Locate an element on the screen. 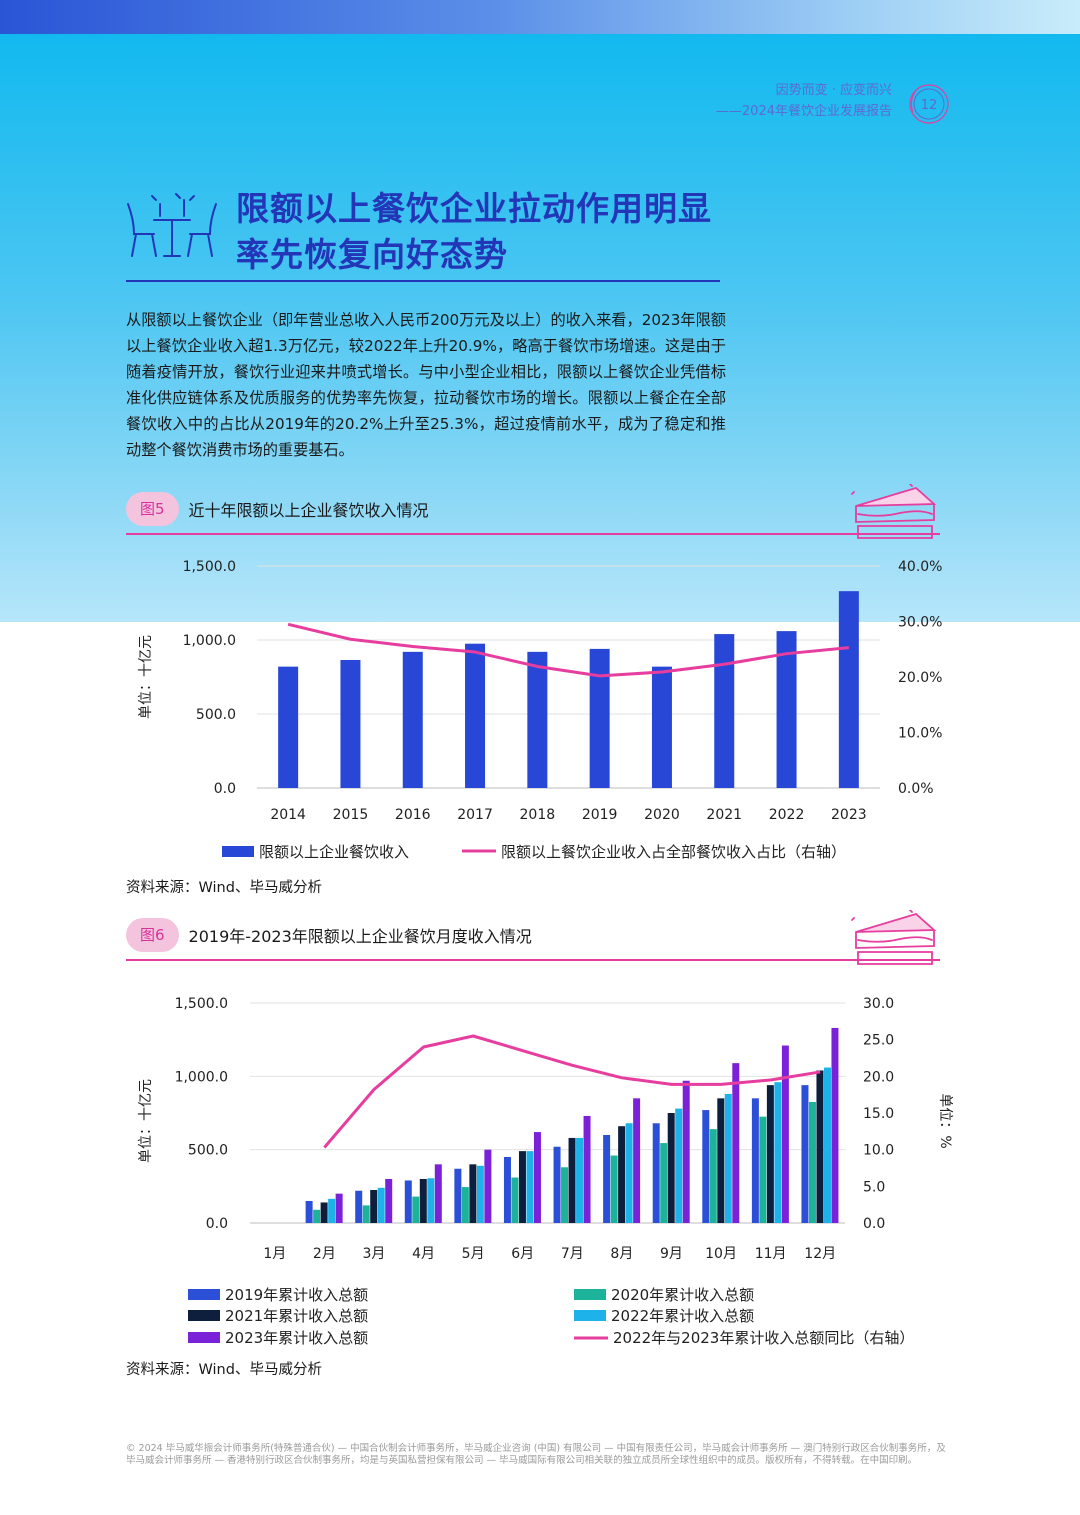 This screenshot has height=1515, width=1080. share-line is located at coordinates (568, 650).